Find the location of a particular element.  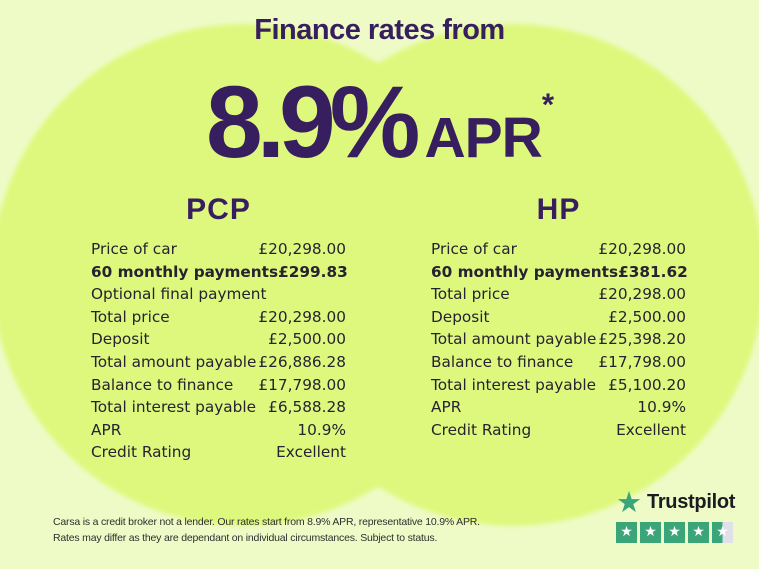

trustpilot-star-icon: ★ is located at coordinates (629, 502).